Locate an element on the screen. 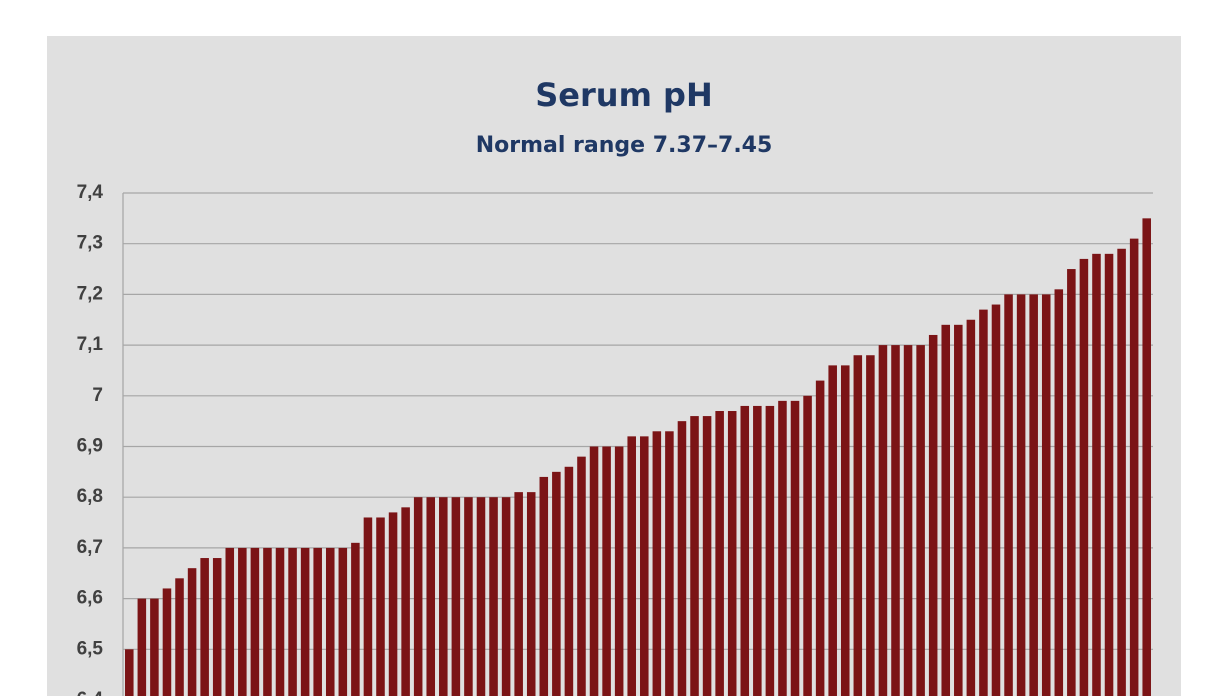 The width and height of the screenshot is (1209, 696). y-tick-label: 6,7 is located at coordinates (90, 547).